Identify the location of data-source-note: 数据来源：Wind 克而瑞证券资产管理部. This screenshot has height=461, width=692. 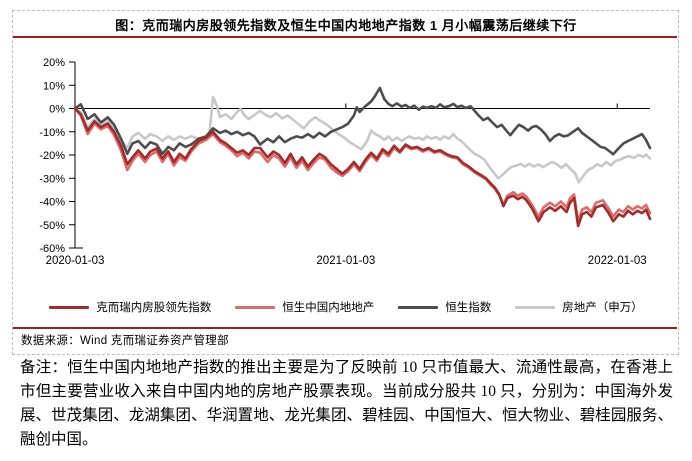
(125, 341).